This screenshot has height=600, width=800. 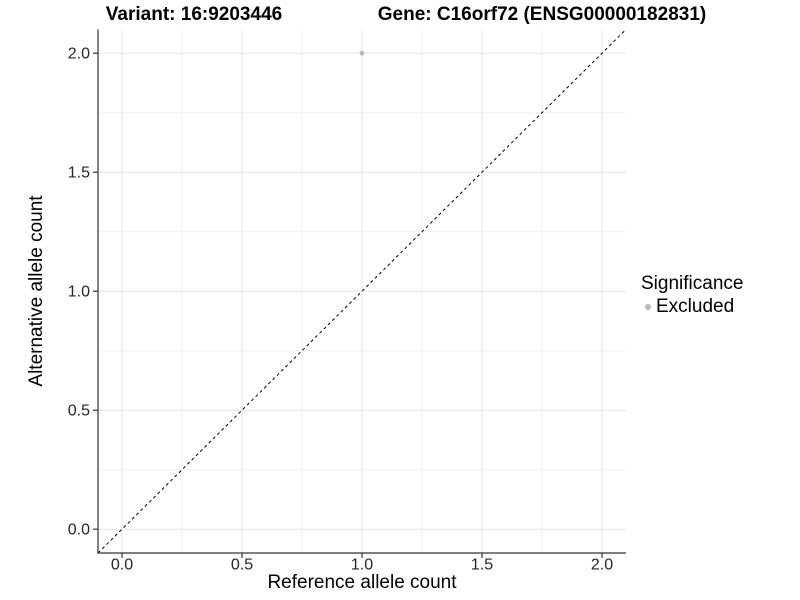 I want to click on legend-key-dot-icon, so click(x=648, y=307).